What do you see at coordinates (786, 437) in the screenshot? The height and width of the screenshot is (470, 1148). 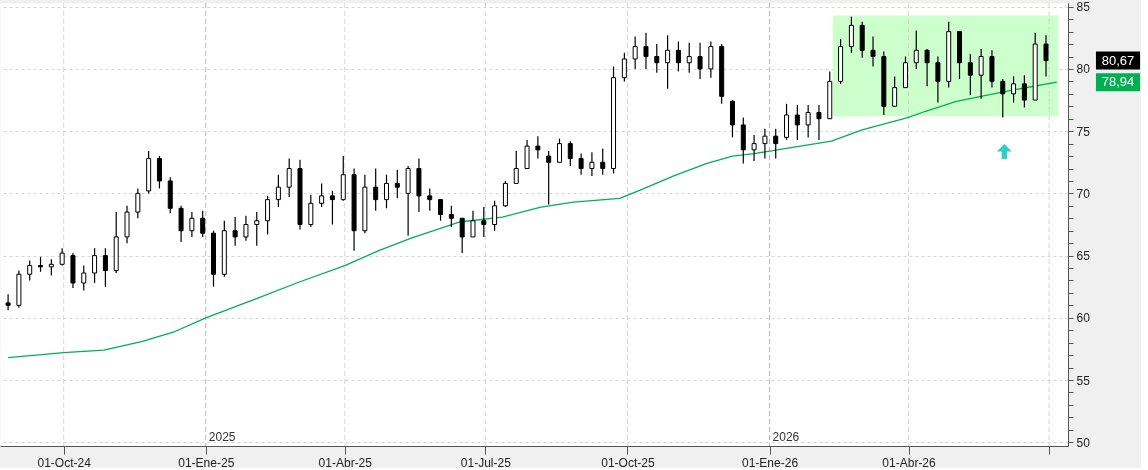 I see `ref-line-label: 2026` at bounding box center [786, 437].